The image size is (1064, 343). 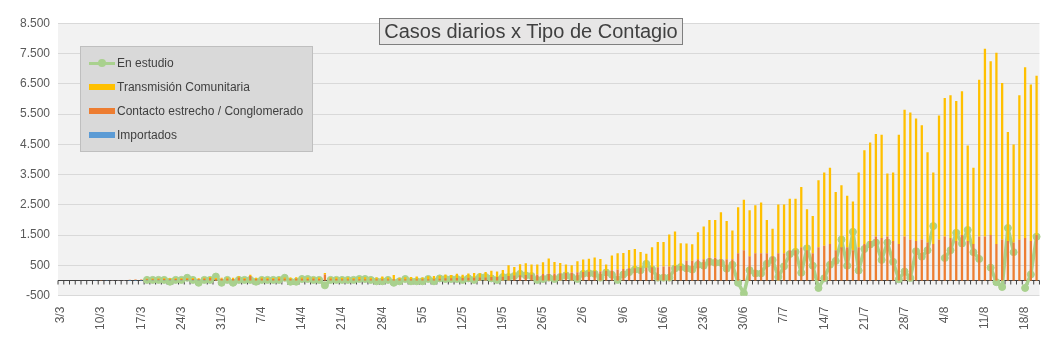 I want to click on x-tick-label: 9/6, so click(x=622, y=315).